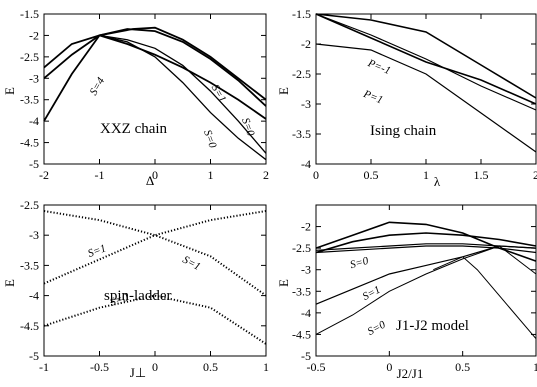 This screenshot has height=387, width=537. I want to click on series-annotation: P=1, so click(373, 97).